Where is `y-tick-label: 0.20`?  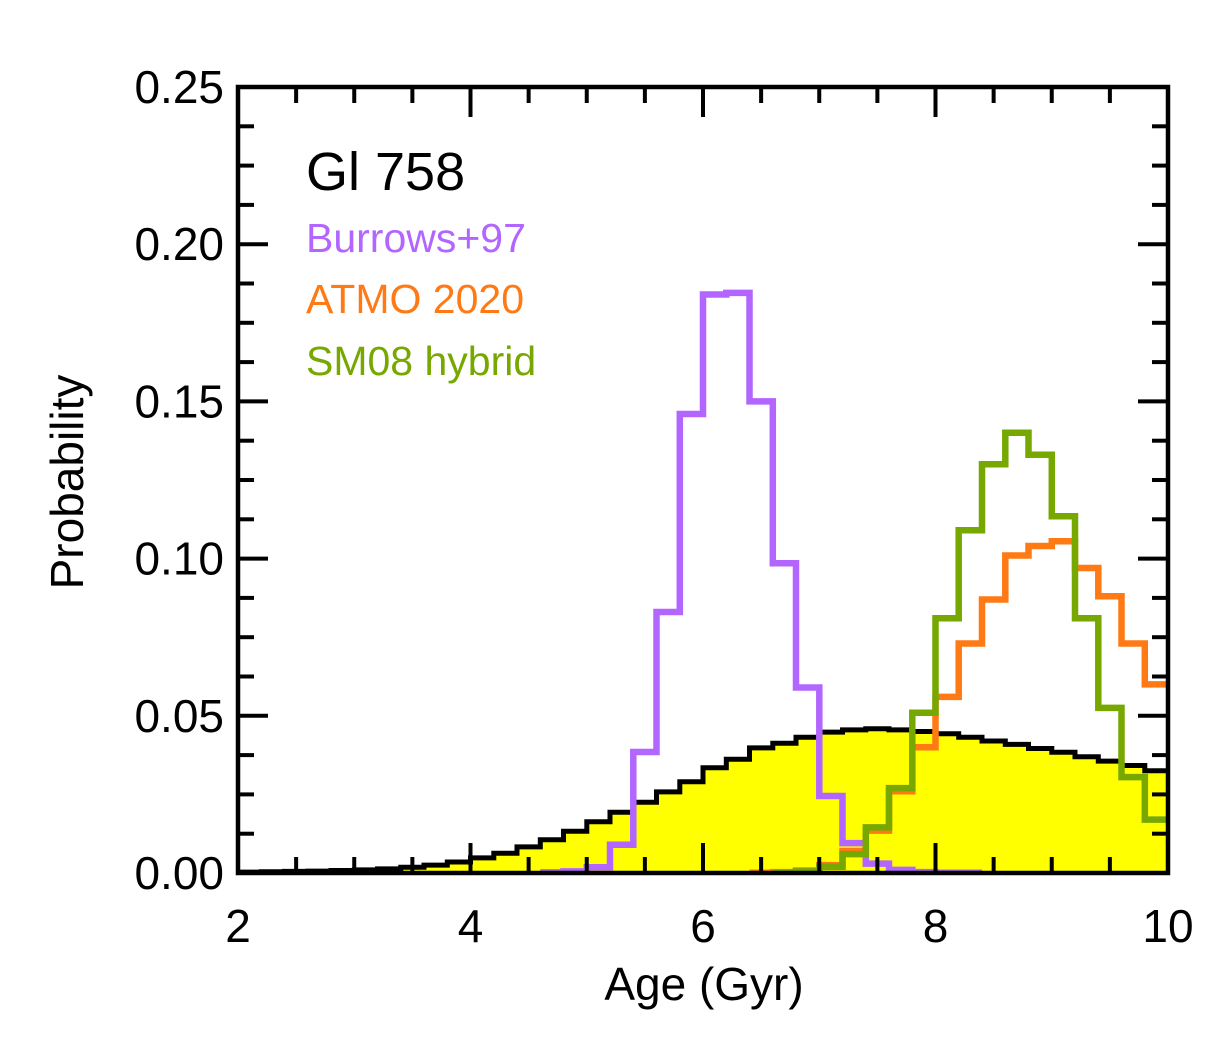 y-tick-label: 0.20 is located at coordinates (179, 244).